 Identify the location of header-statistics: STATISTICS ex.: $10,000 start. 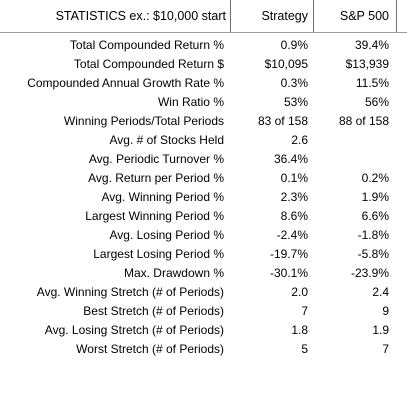
(140, 16).